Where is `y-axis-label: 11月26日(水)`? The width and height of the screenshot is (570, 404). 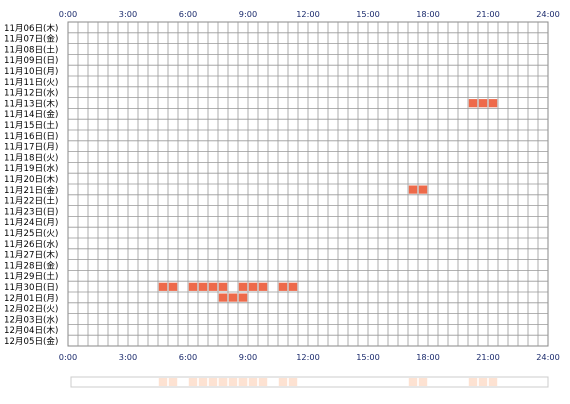 y-axis-label: 11月26日(水) is located at coordinates (31, 244).